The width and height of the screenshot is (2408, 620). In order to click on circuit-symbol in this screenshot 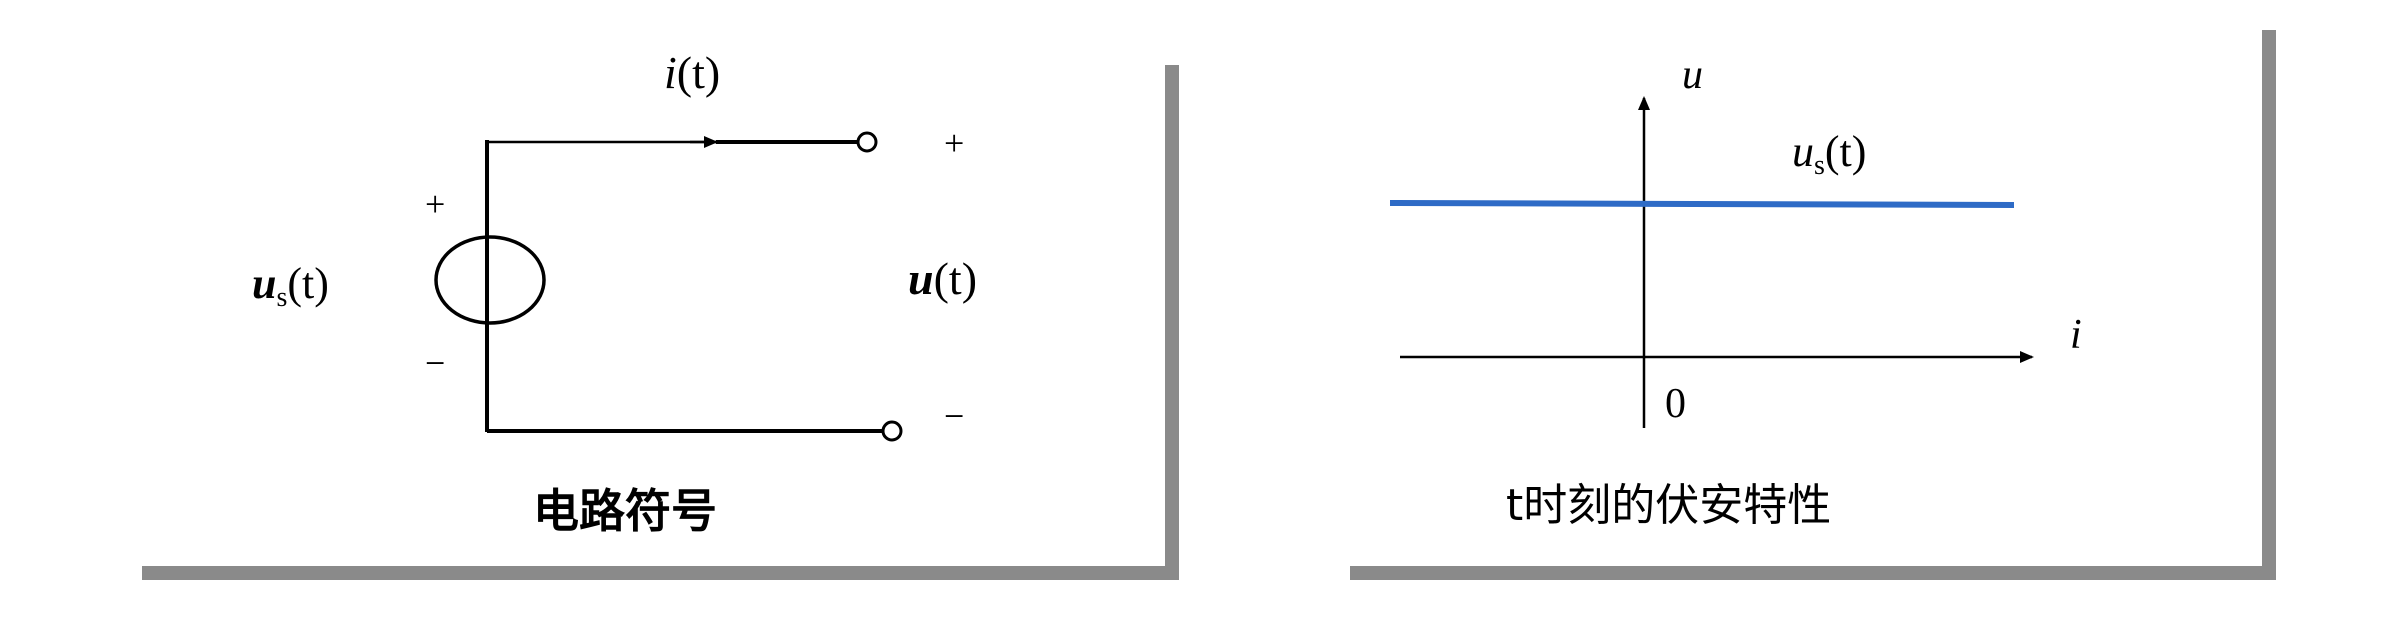, I will do `click(668, 286)`.